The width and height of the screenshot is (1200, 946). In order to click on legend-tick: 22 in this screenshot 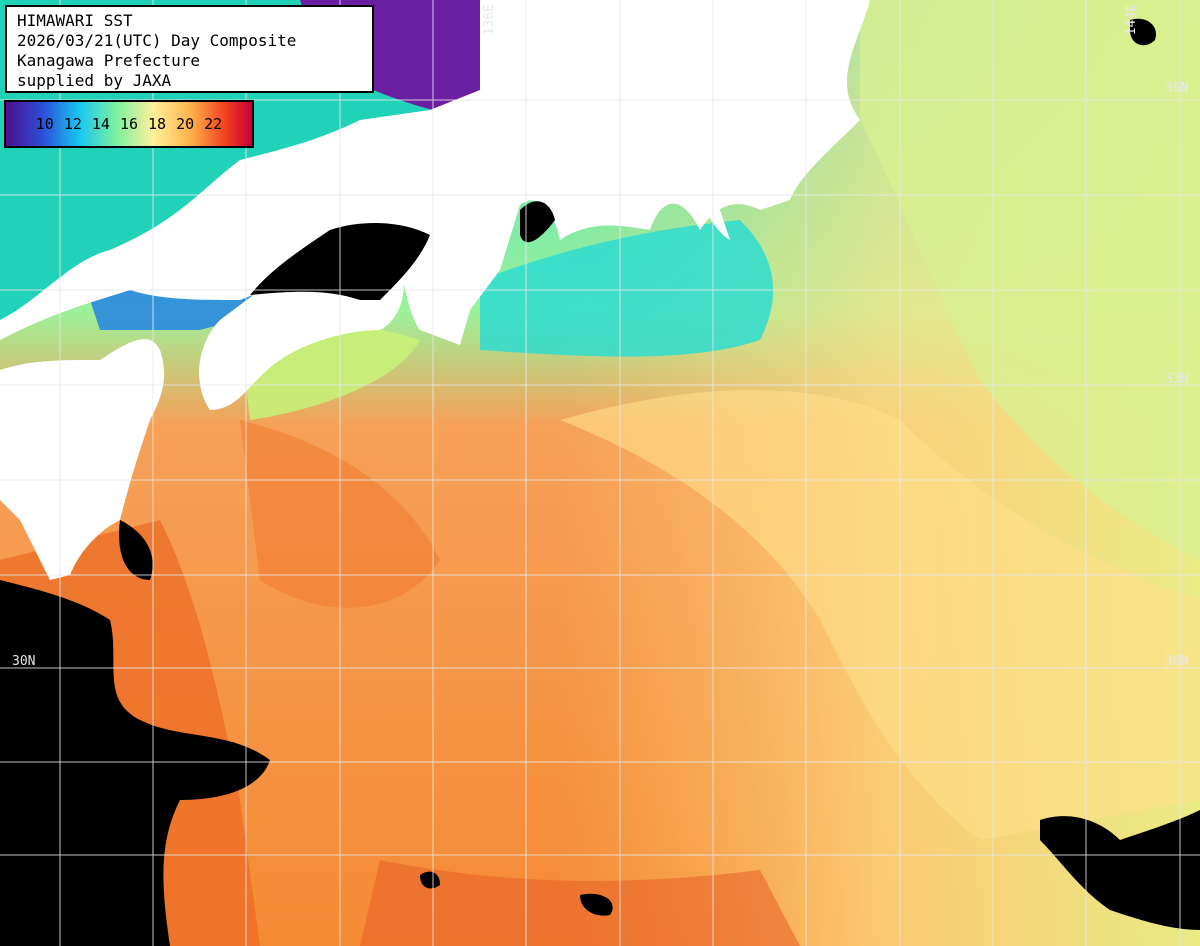, I will do `click(213, 124)`.